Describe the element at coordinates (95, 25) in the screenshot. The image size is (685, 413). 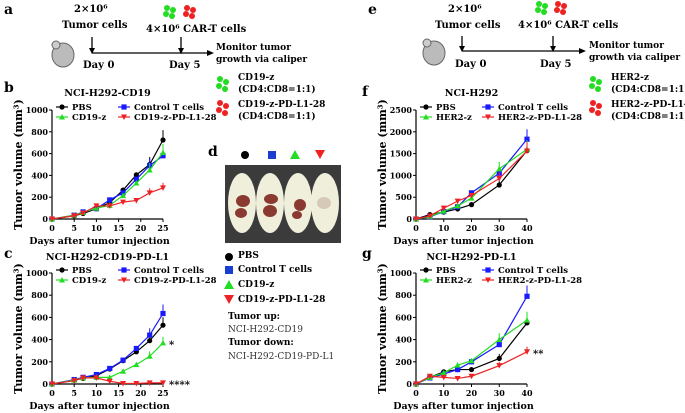
I see `tumor-cells-label: Tumor cells` at that location.